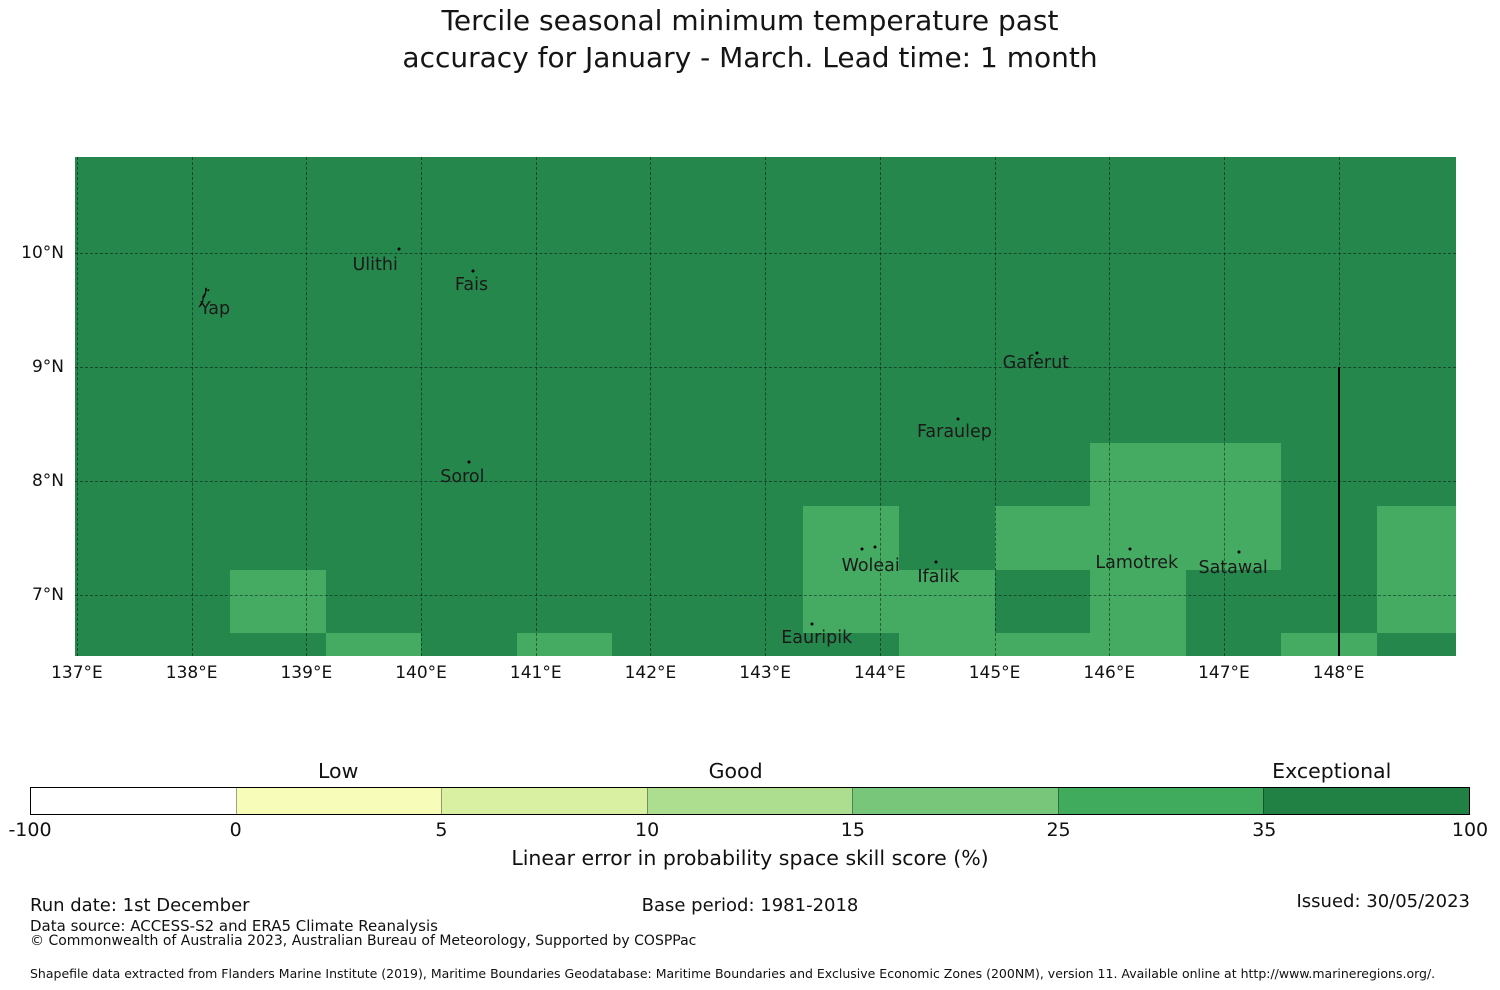 Image resolution: width=1500 pixels, height=990 pixels. I want to click on island-label: Faraulep, so click(954, 432).